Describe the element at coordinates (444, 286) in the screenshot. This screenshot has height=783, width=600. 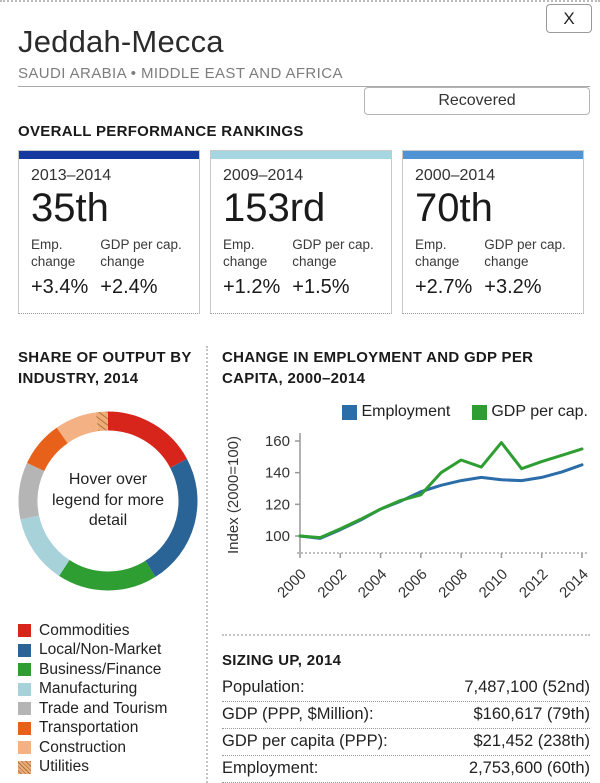
I see `emp-change-value: +2.7%` at that location.